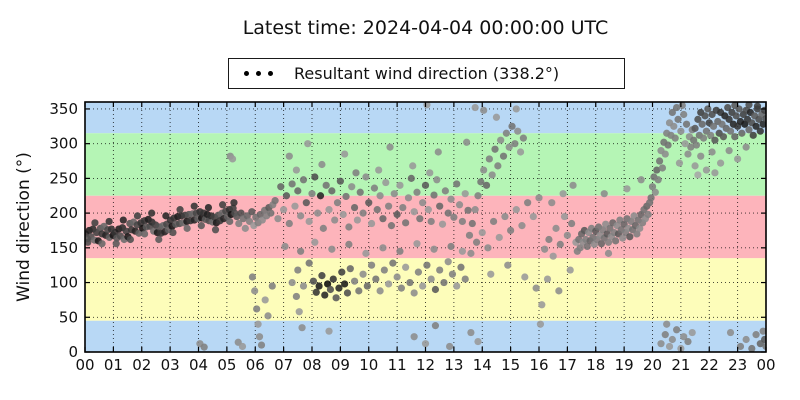  What do you see at coordinates (425, 28) in the screenshot?
I see `page-title: Latest time: 2024-04-04 00:00:00 UTC` at bounding box center [425, 28].